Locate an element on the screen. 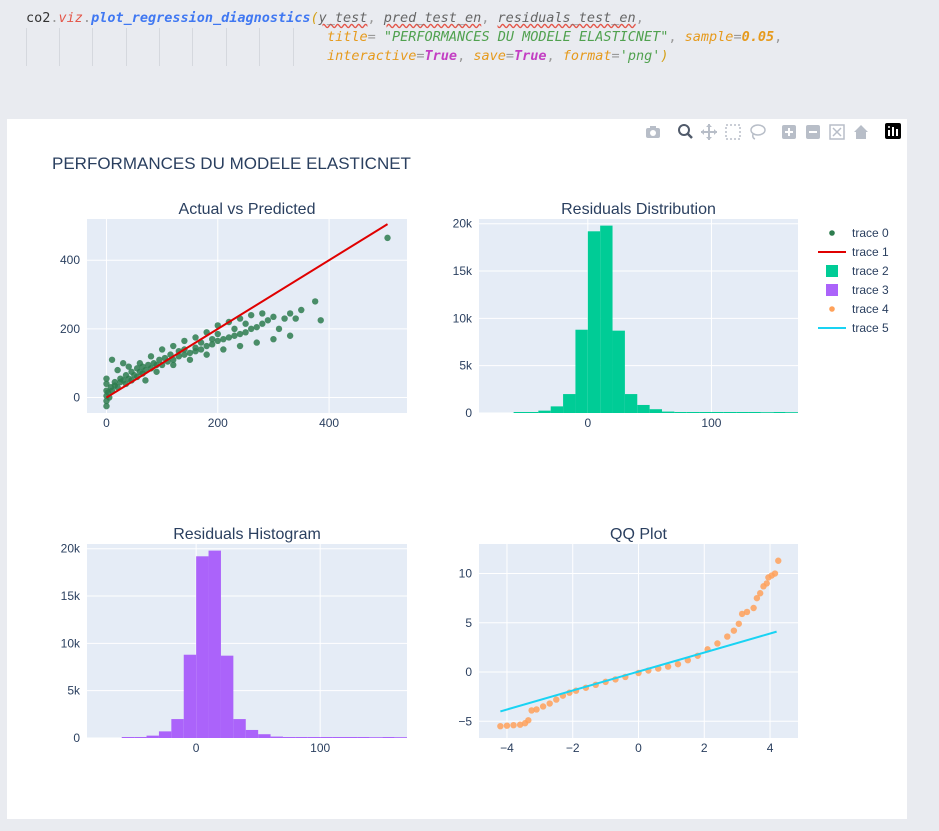  zoom-in-icon is located at coordinates (789, 132).